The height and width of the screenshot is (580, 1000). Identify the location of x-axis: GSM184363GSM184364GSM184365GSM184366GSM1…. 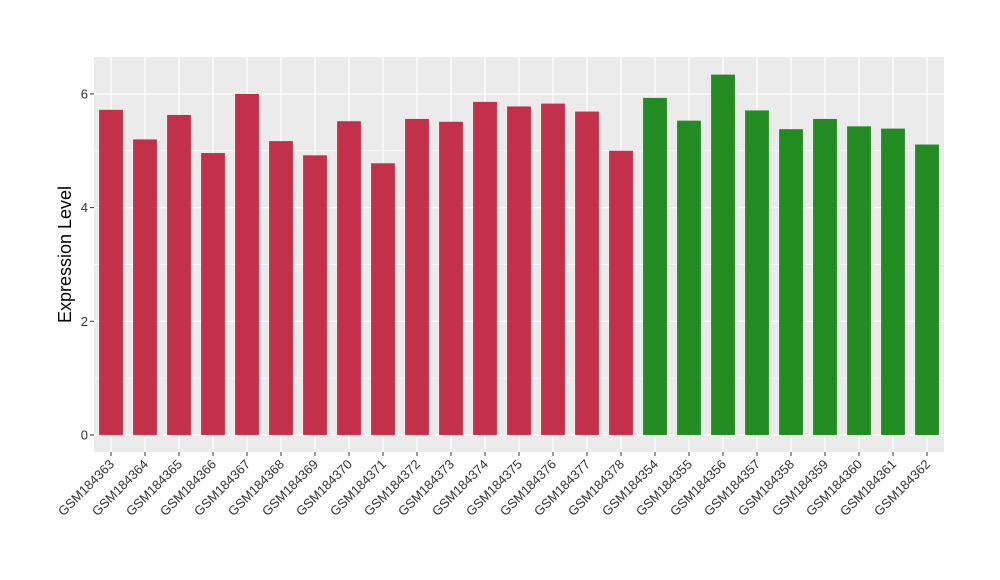
(494, 485).